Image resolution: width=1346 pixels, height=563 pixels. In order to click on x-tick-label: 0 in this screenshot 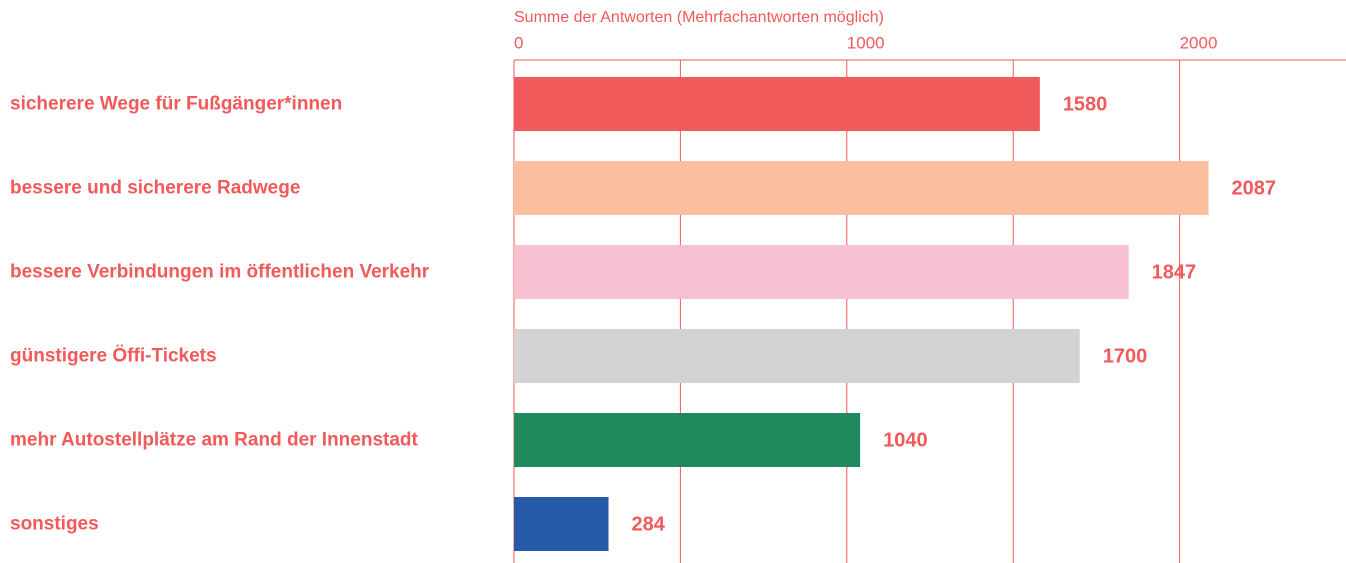, I will do `click(518, 42)`.